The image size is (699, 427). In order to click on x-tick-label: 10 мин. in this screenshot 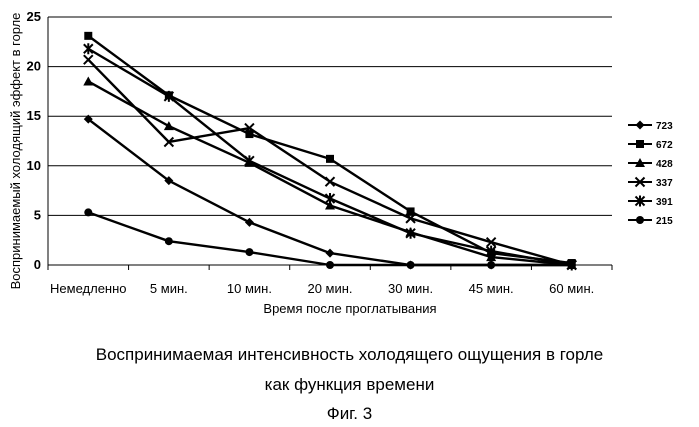, I will do `click(249, 288)`.